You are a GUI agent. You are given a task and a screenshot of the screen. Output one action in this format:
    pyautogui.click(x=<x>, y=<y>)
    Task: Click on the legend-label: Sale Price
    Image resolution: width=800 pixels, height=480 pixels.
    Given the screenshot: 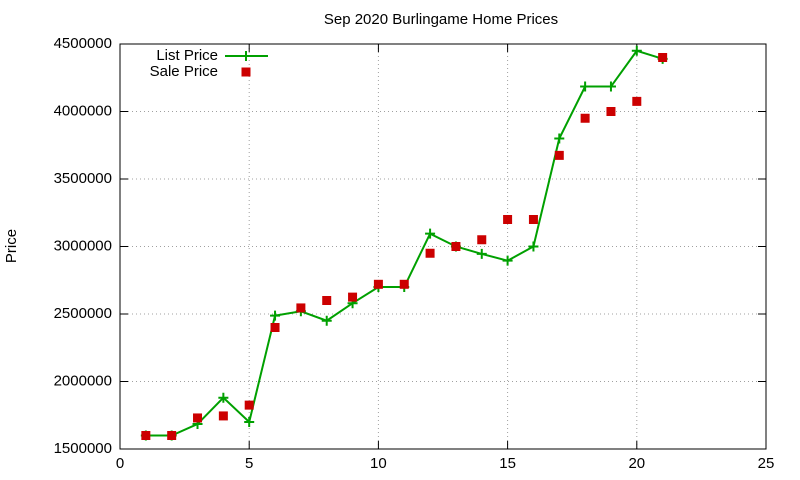 What is the action you would take?
    pyautogui.click(x=184, y=71)
    